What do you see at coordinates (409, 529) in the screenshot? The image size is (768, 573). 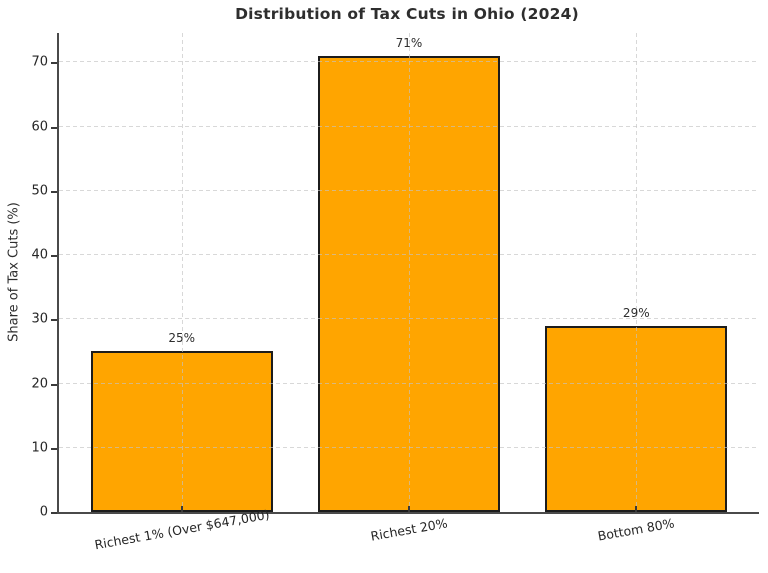 I see `x-tick-label: Richest 20%` at bounding box center [409, 529].